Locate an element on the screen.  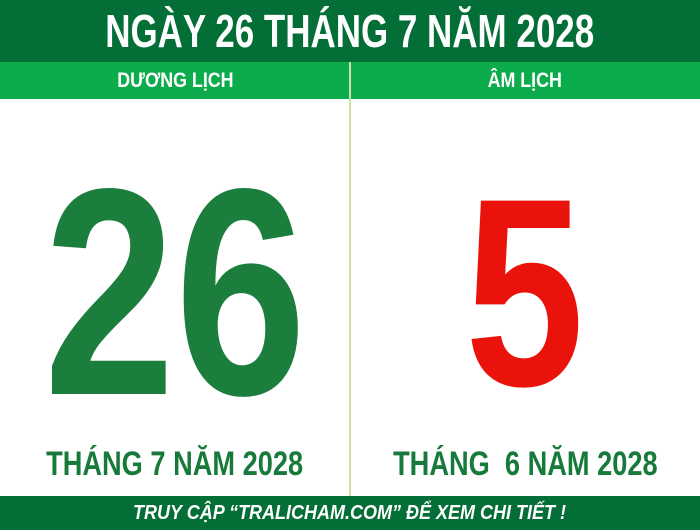
date-title: NGÀY 26 THÁNG 7 NĂM 2028 is located at coordinates (350, 31).